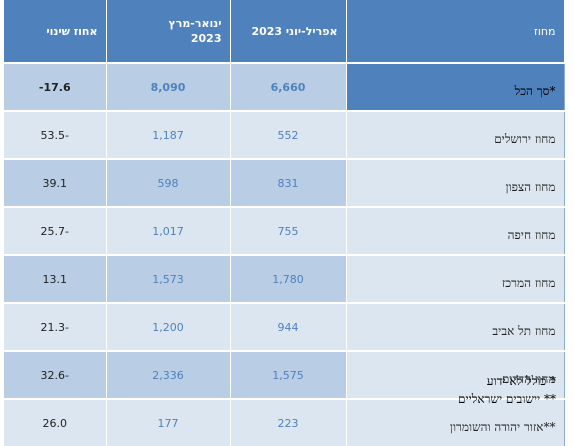 This screenshot has width=574, height=446. Describe the element at coordinates (55, 278) in the screenshot. I see `cell-change: 13.1` at that location.